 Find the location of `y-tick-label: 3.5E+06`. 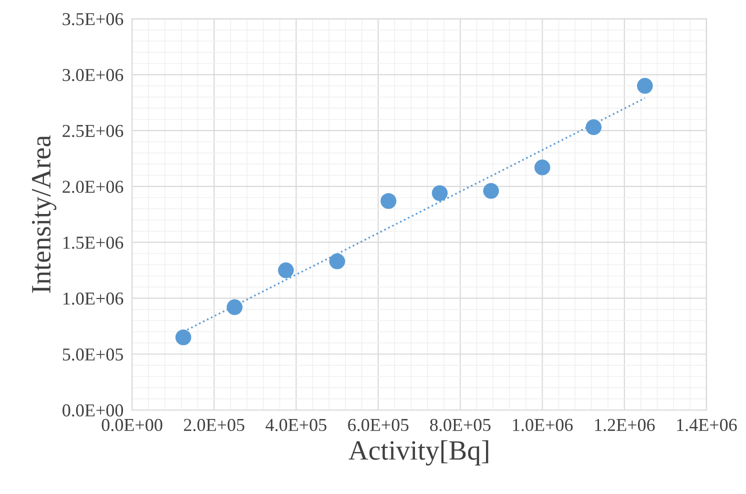

y-tick-label: 3.5E+06 is located at coordinates (93, 19).